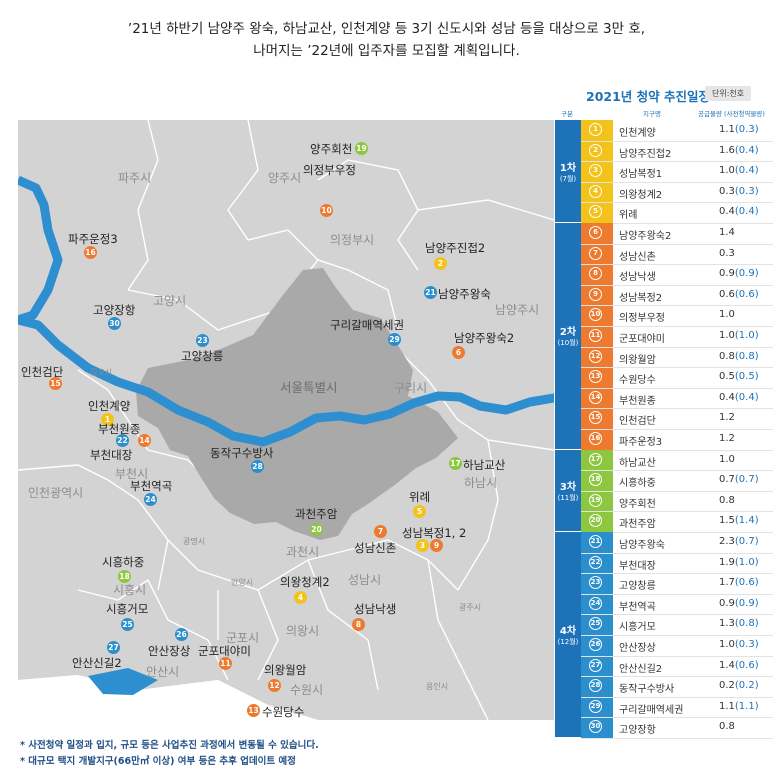  What do you see at coordinates (677, 481) in the screenshot?
I see `schedule-row: 18 시흥하중 0.7(0.7)` at bounding box center [677, 481].